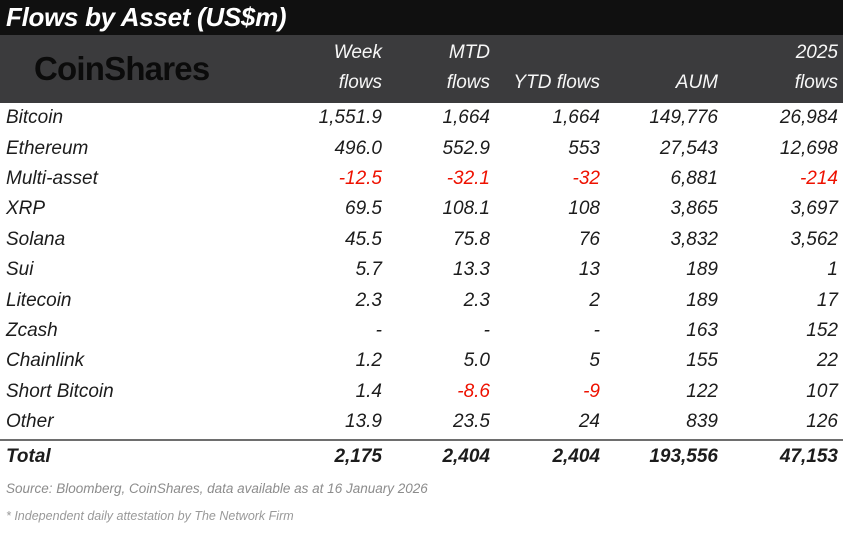 This screenshot has width=843, height=558. Describe the element at coordinates (471, 422) in the screenshot. I see `mtd-flows-value: 23.5` at that location.